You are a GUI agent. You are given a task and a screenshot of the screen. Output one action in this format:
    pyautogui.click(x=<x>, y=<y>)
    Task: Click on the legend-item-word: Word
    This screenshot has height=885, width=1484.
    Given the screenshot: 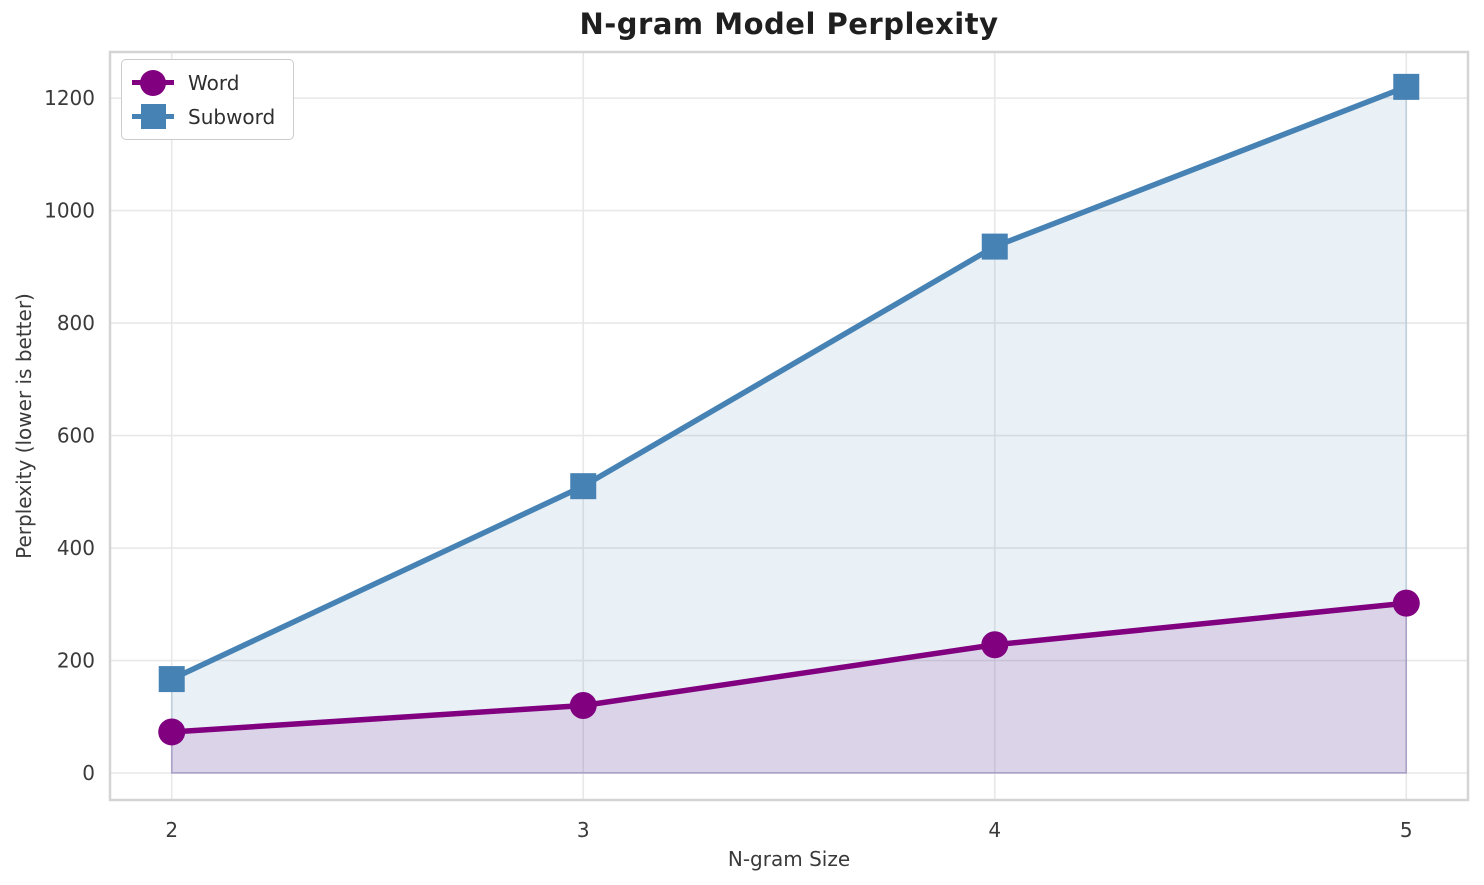 What is the action you would take?
    pyautogui.click(x=203, y=82)
    